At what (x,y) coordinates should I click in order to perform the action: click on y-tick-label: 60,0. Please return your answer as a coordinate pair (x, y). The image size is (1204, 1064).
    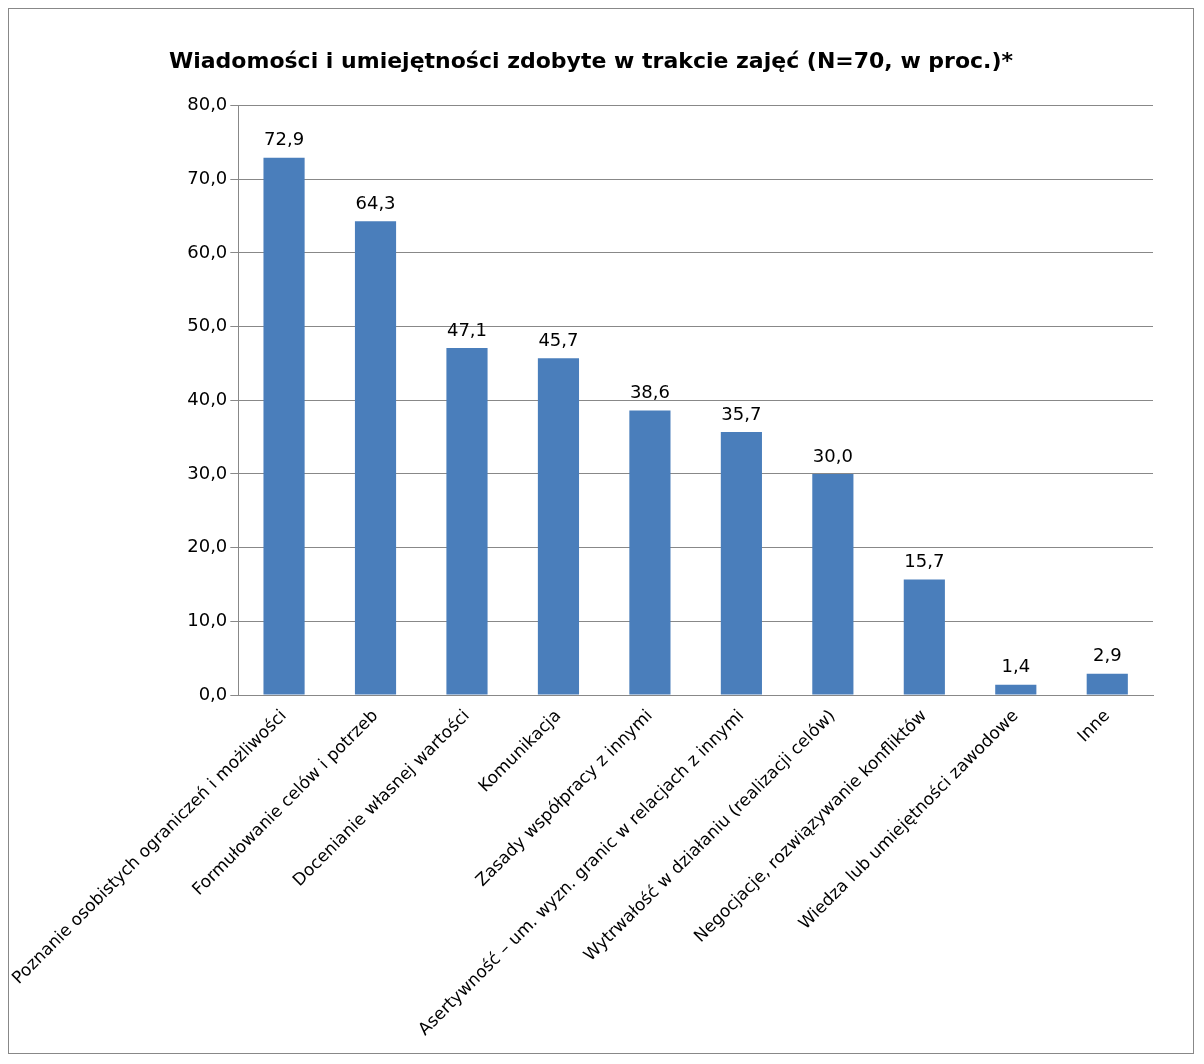
    Looking at the image, I should click on (207, 251).